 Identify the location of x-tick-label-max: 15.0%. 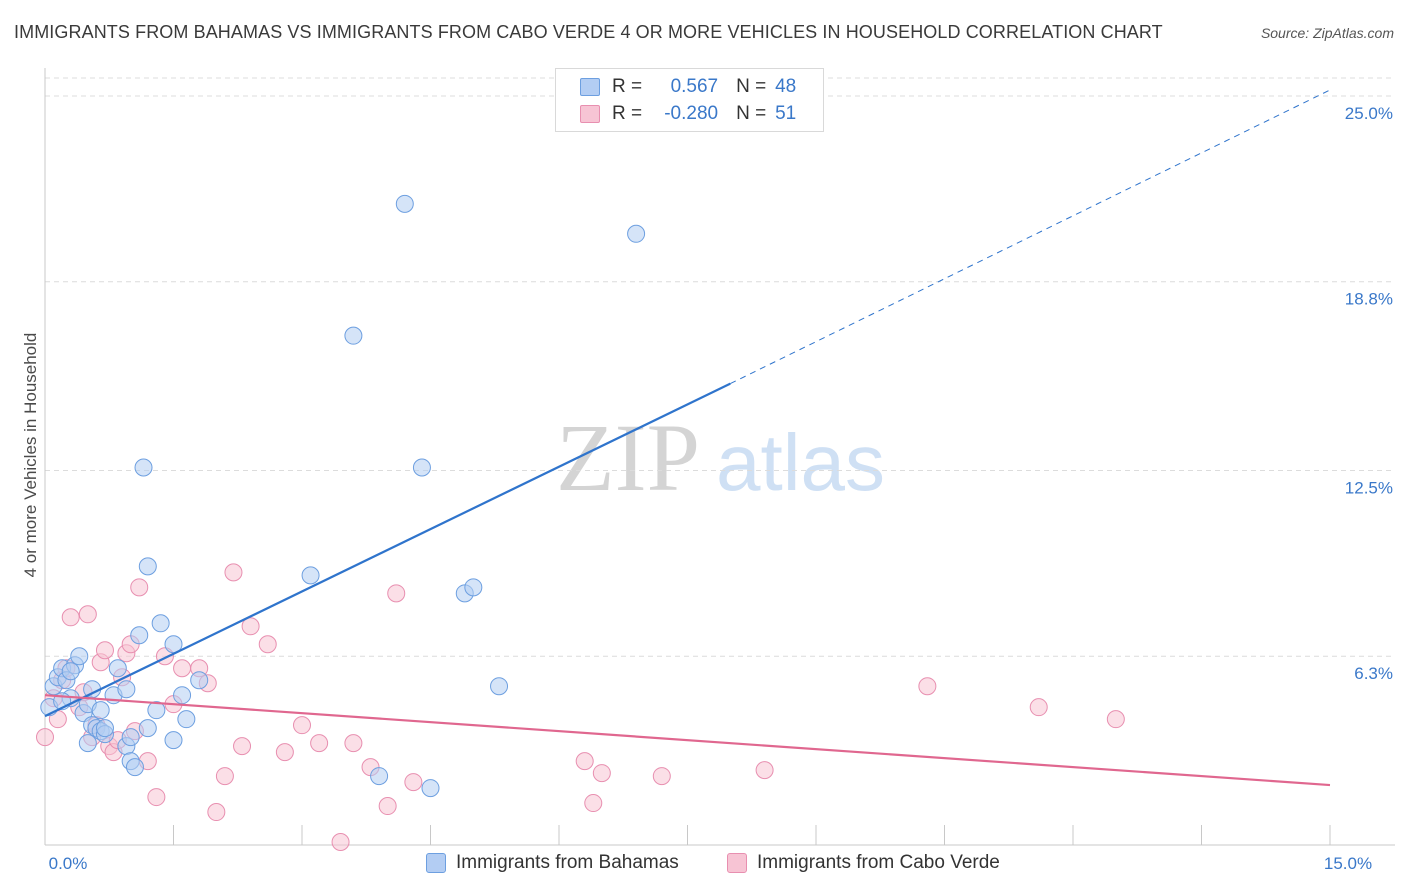
(1348, 863).